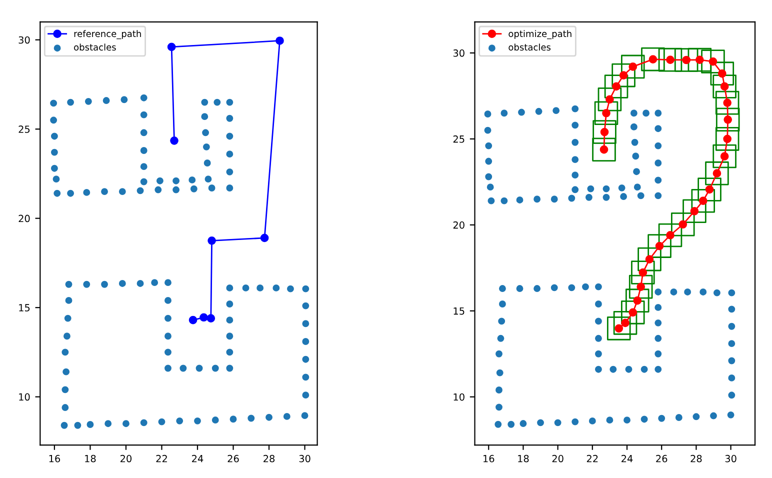 Image resolution: width=772 pixels, height=478 pixels. What do you see at coordinates (540, 35) in the screenshot?
I see `legend-label: optimize_path` at bounding box center [540, 35].